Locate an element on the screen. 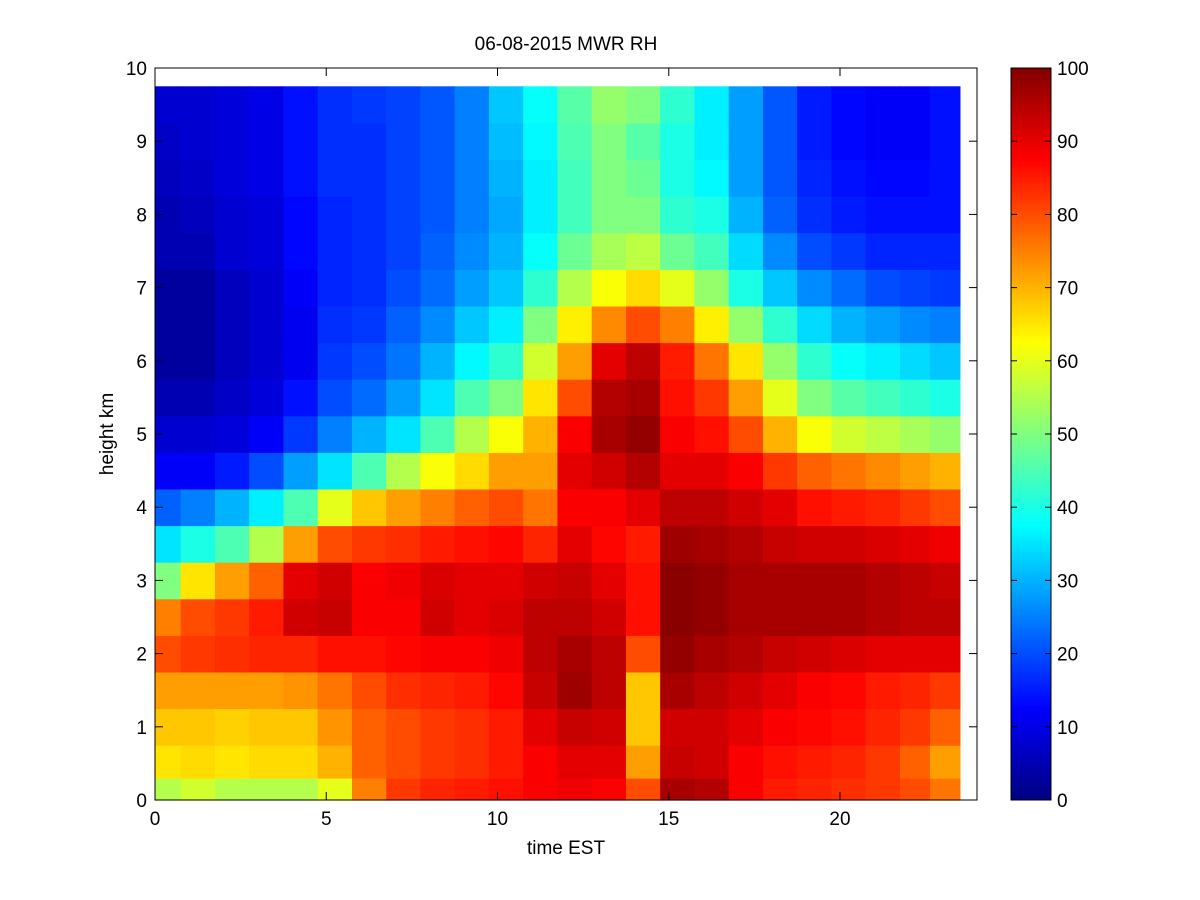  y-tick-label: 6 is located at coordinates (141, 362).